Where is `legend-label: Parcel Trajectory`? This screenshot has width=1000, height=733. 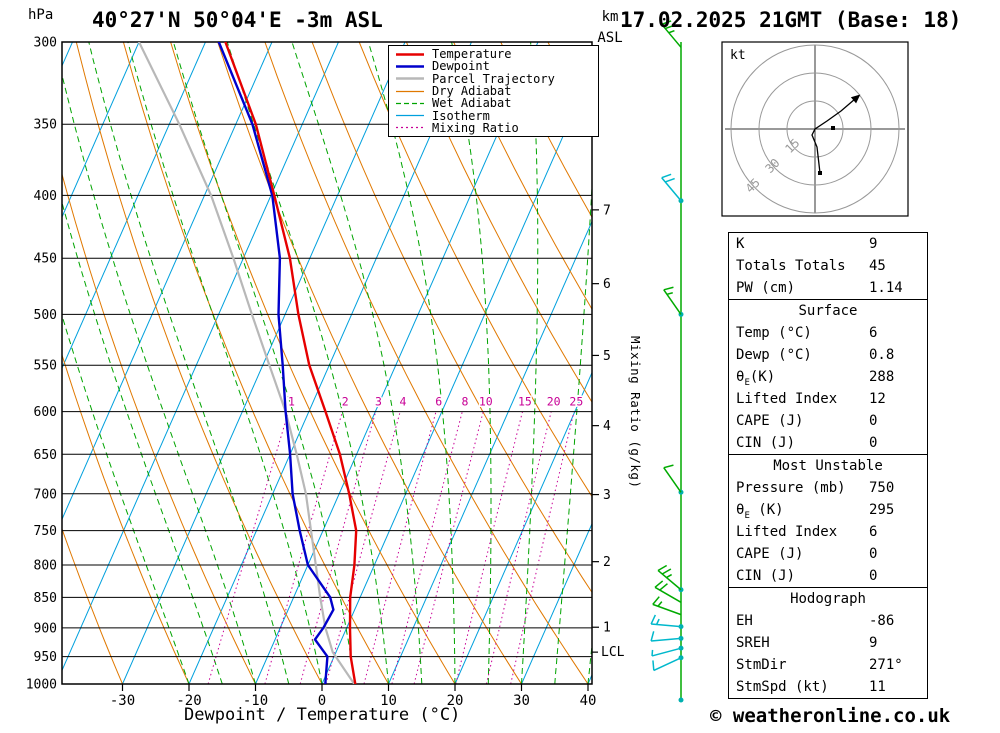 legend-label: Parcel Trajectory is located at coordinates (493, 78).